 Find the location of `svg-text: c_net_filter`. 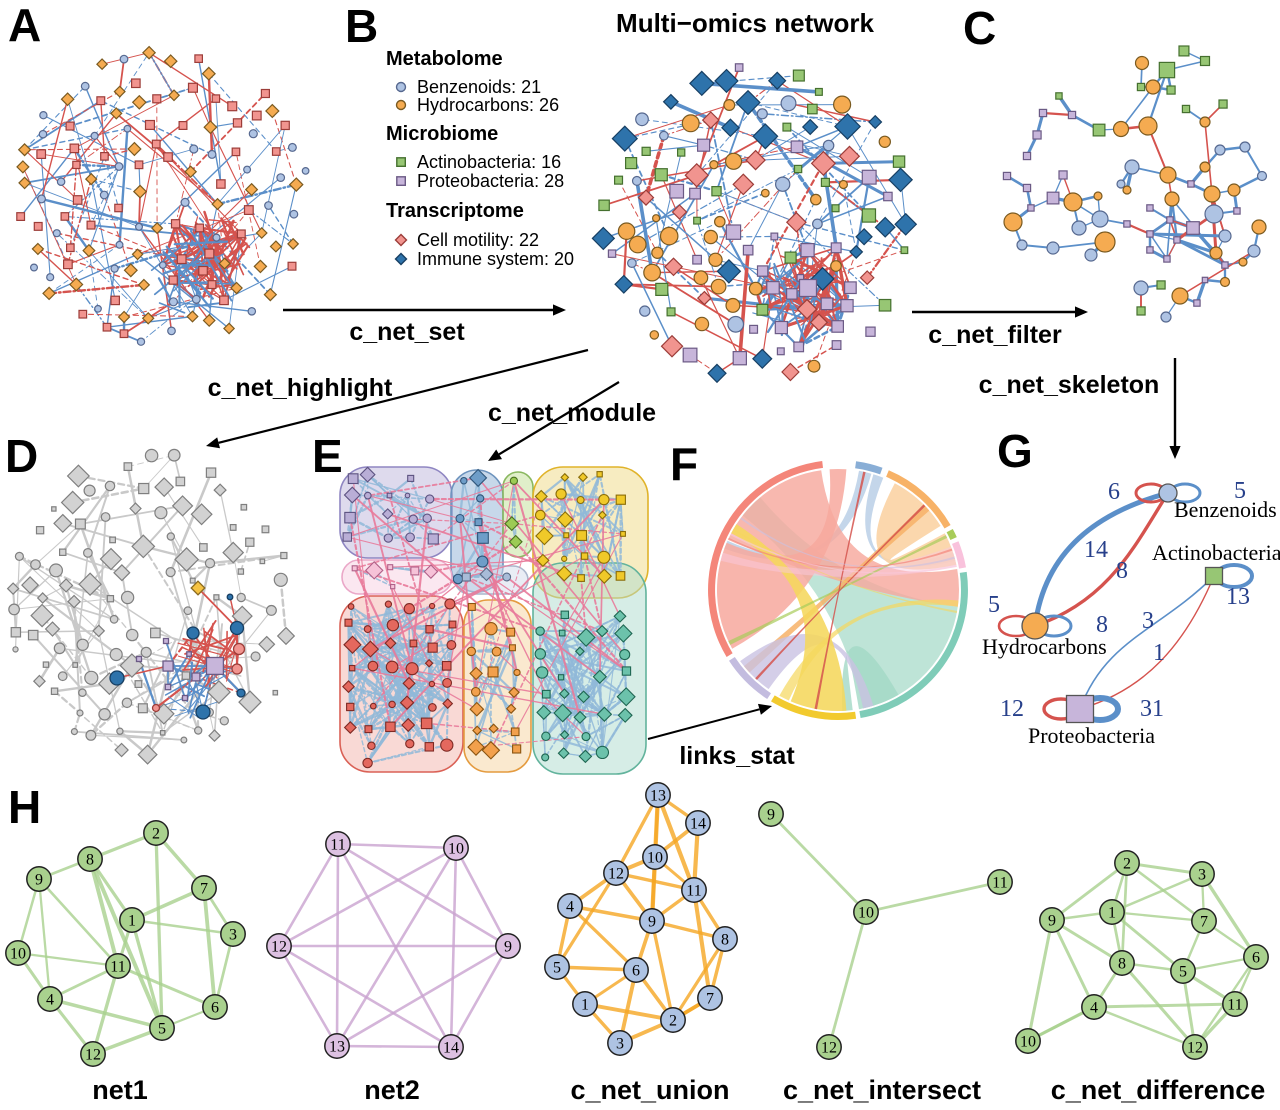

svg-text: c_net_filter is located at coordinates (995, 335).